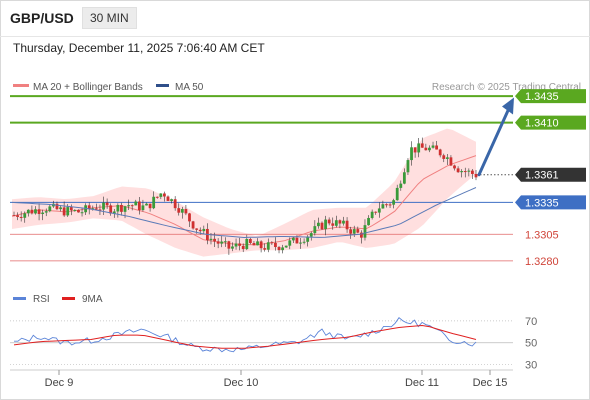 The width and height of the screenshot is (590, 400). What do you see at coordinates (21, 85) in the screenshot?
I see `legend-ma20-swatch` at bounding box center [21, 85].